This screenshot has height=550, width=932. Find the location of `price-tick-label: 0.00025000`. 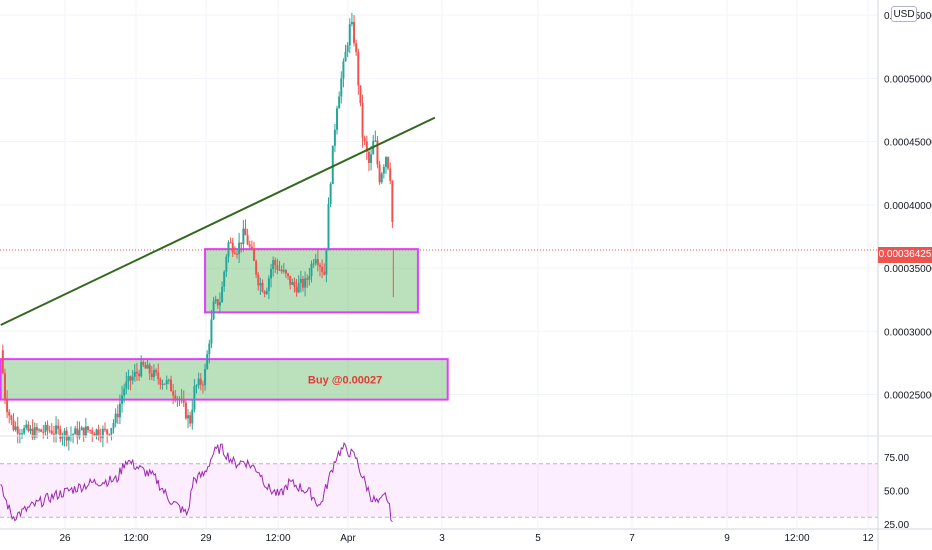

price-tick-label: 0.00025000 is located at coordinates (908, 396).